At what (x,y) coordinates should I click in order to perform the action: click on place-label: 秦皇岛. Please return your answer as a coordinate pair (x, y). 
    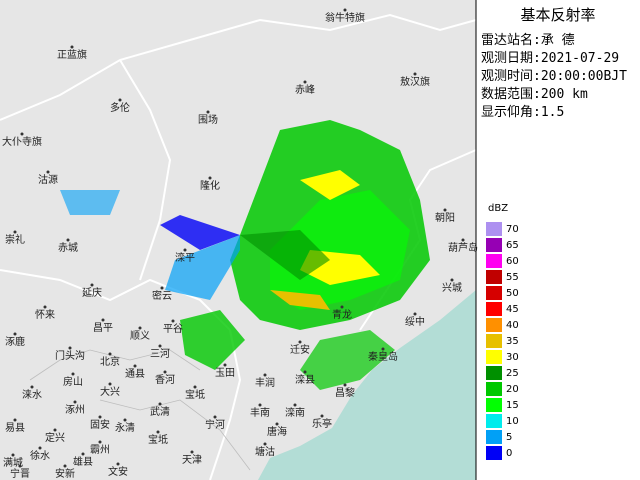
    Looking at the image, I should click on (383, 356).